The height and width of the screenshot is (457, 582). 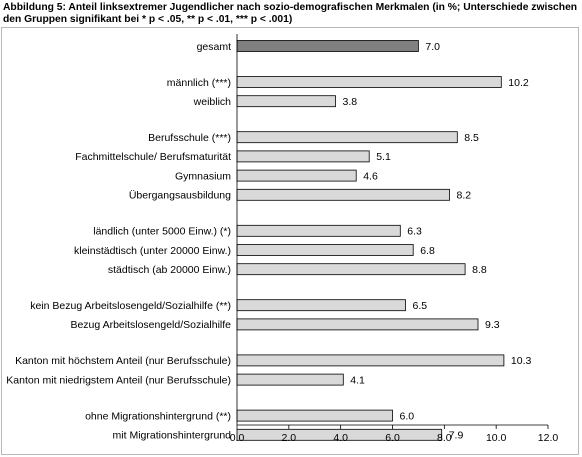 What do you see at coordinates (444, 438) in the screenshot?
I see `x-tick-label-4: 8.0` at bounding box center [444, 438].